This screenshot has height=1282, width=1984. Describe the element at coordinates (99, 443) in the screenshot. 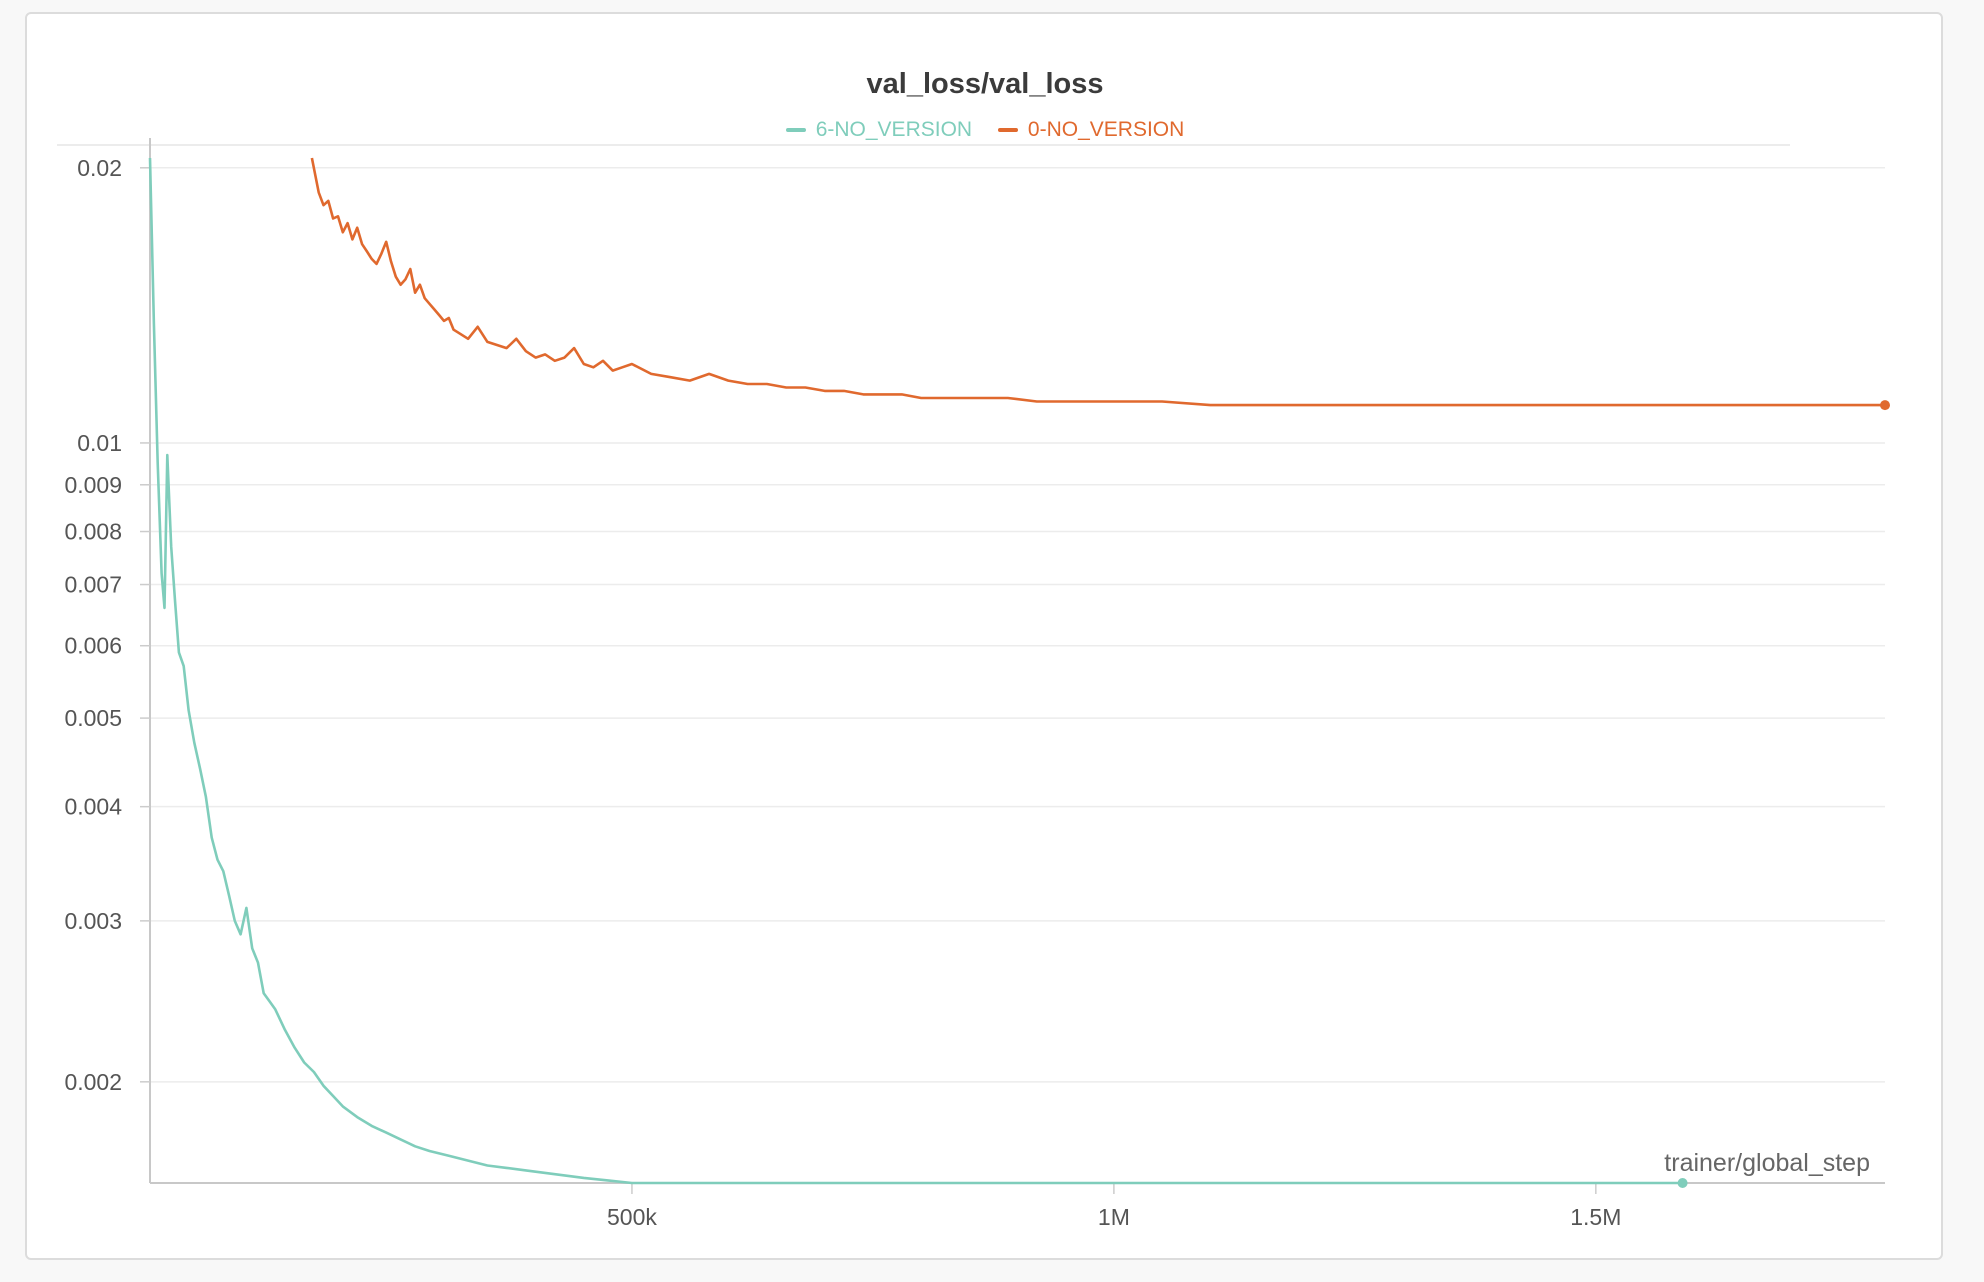

I see `y-tick-label: 0.01` at that location.